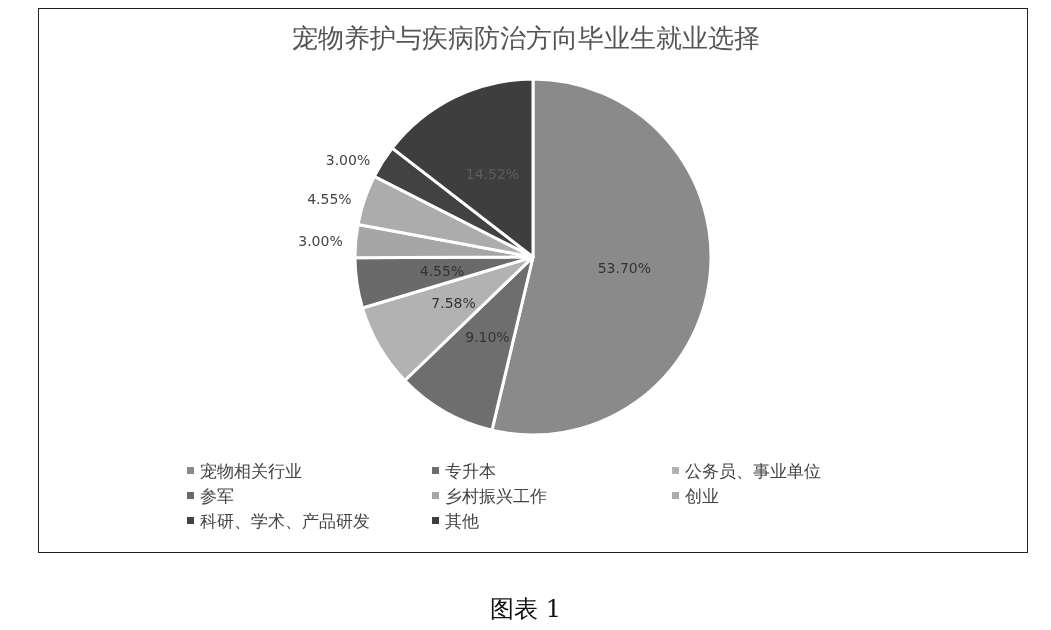 The width and height of the screenshot is (1051, 630). Describe the element at coordinates (525, 609) in the screenshot. I see `text: 图表 1` at that location.